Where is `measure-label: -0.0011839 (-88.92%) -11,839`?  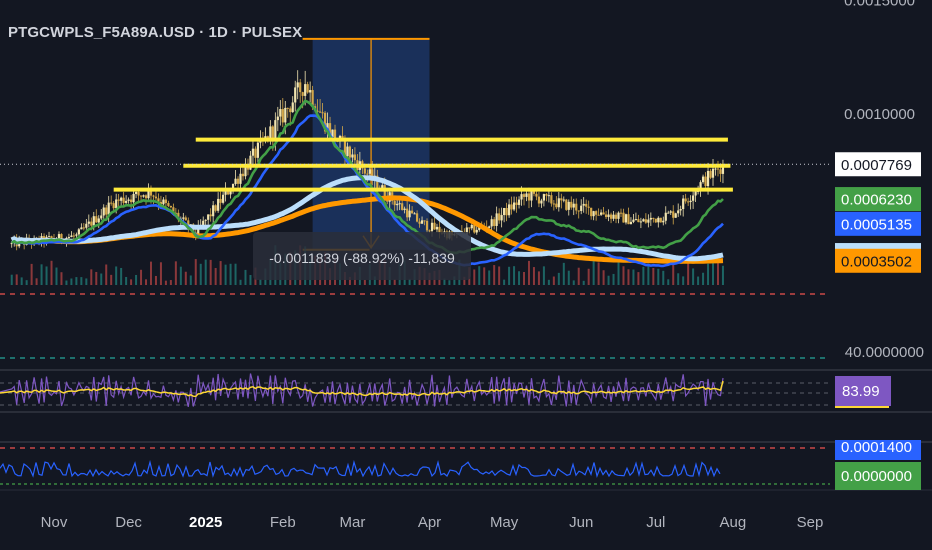 measure-label: -0.0011839 (-88.92%) -11,839 is located at coordinates (362, 258).